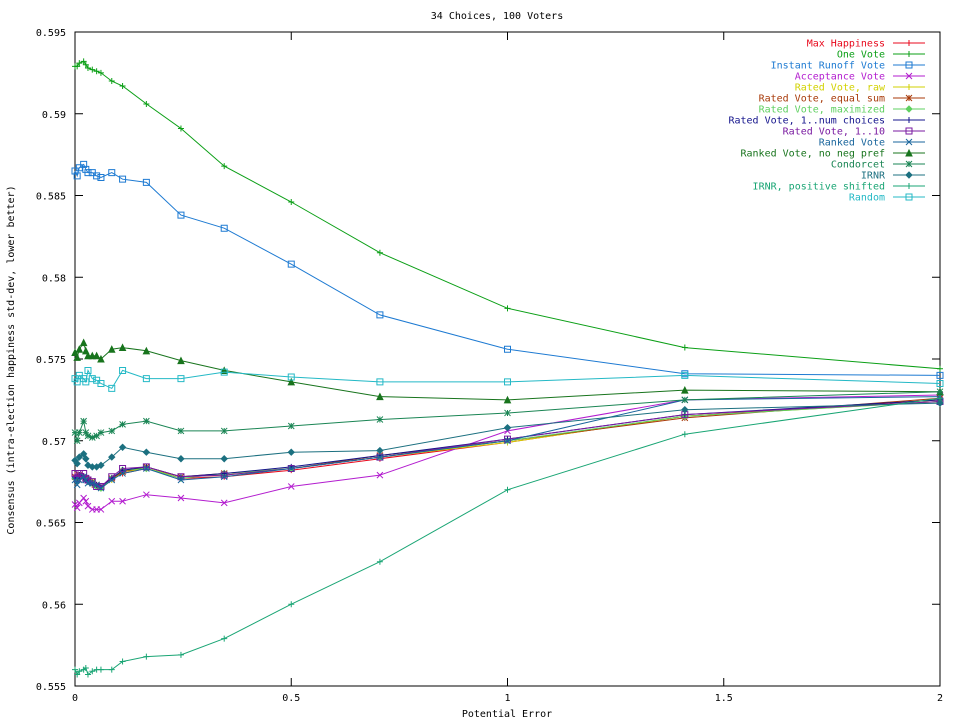 The image size is (960, 720). I want to click on legend-label: One Vote, so click(861, 55).